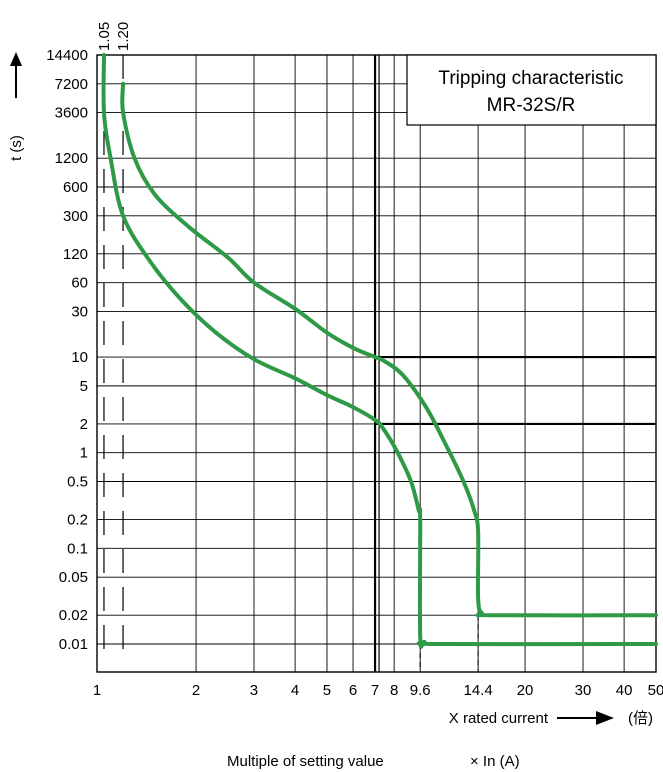  I want to click on y-tick-label: 5, so click(84, 386).